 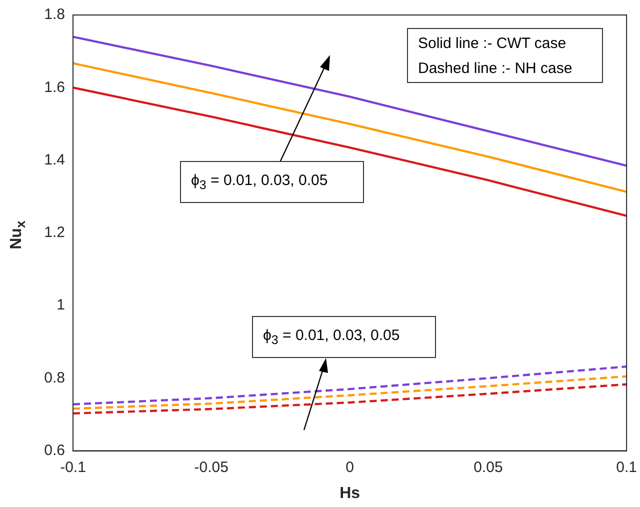 What do you see at coordinates (73, 467) in the screenshot?
I see `x-tick-label: -0.1` at bounding box center [73, 467].